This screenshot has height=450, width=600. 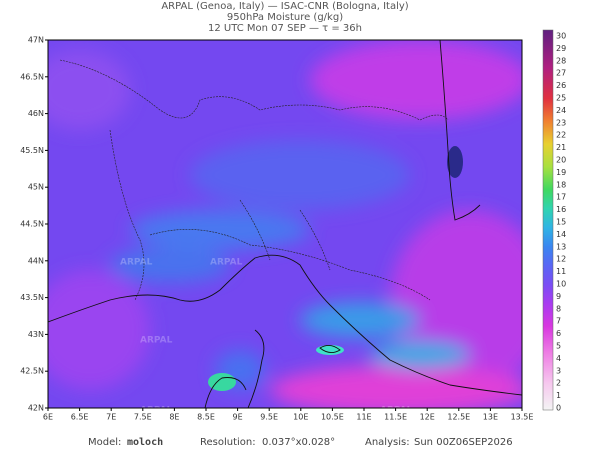 I want to click on colorbar-label: 21, so click(x=561, y=147).